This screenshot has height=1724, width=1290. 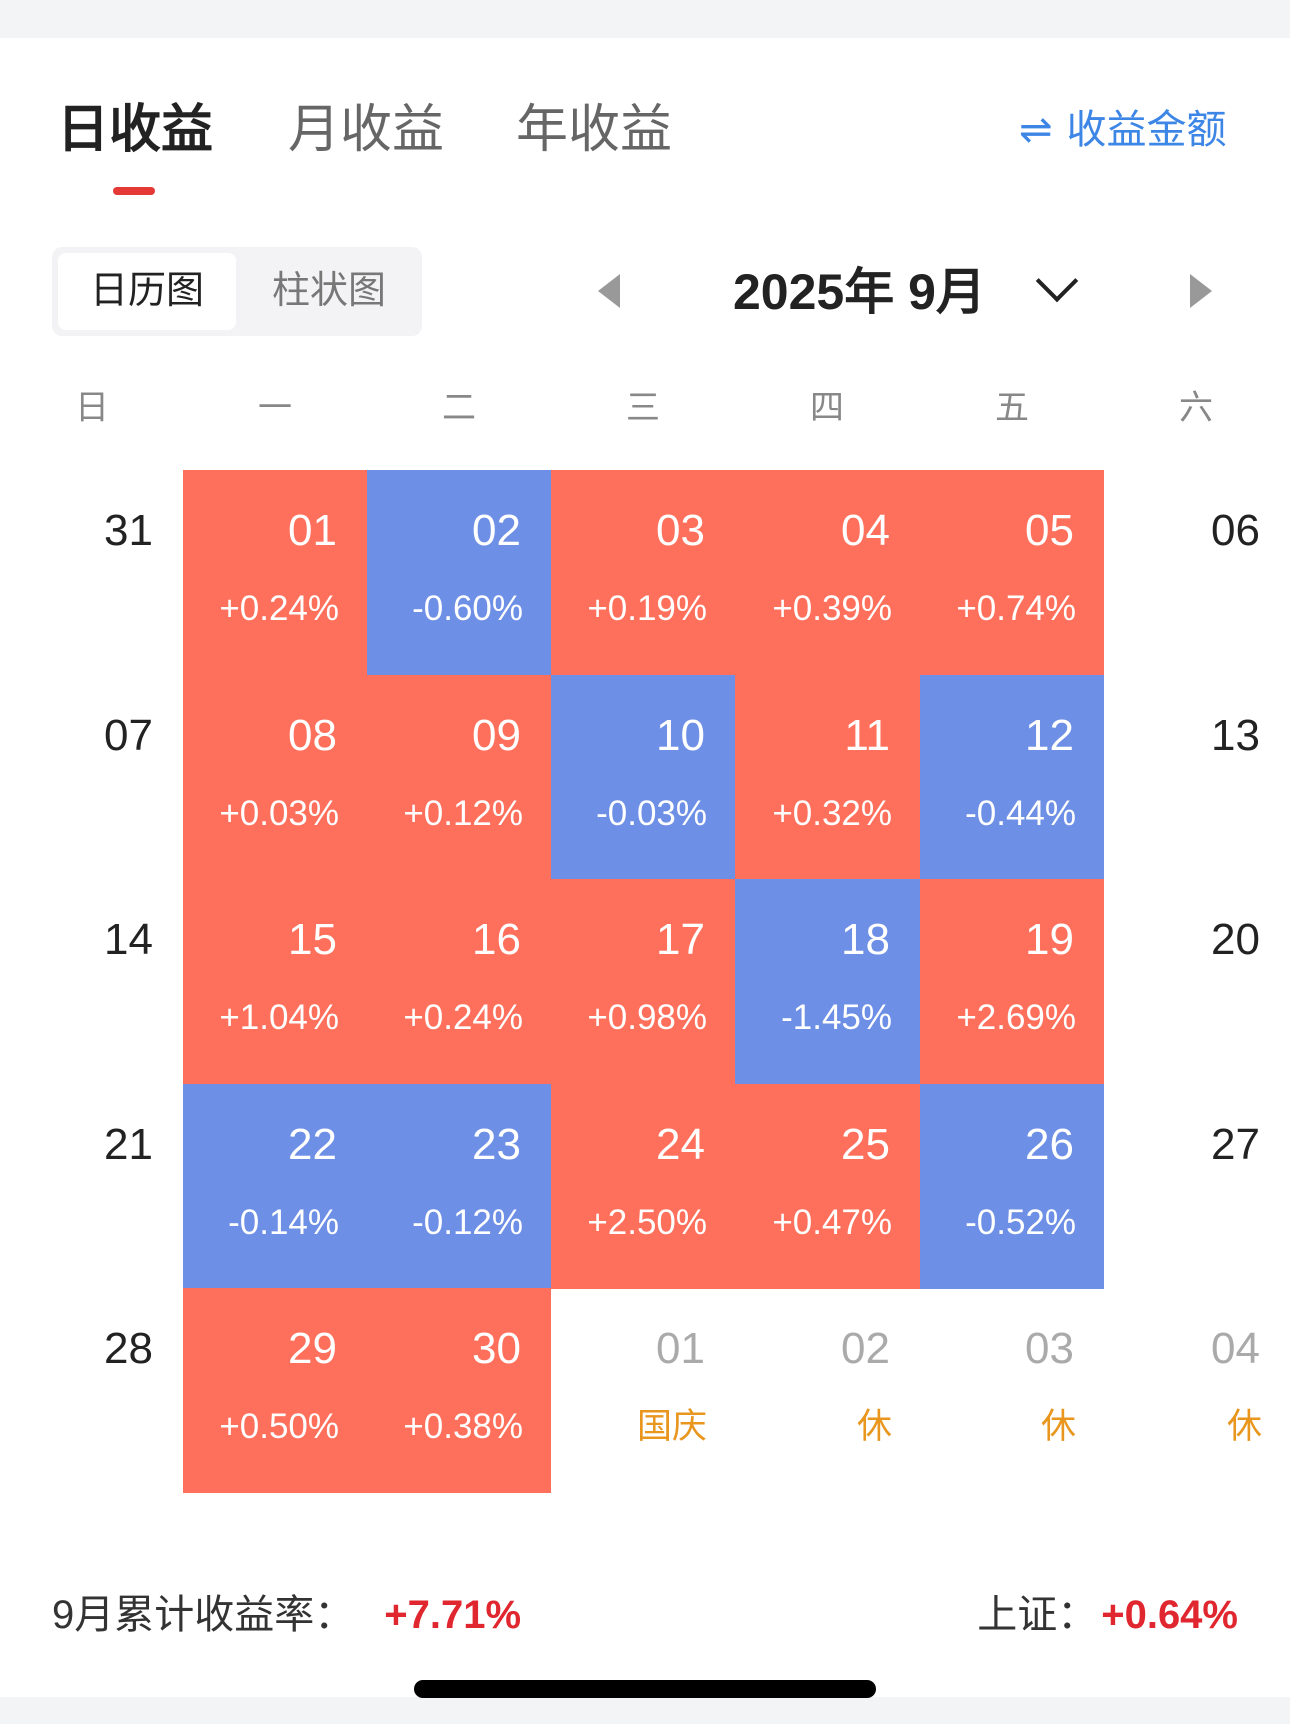 What do you see at coordinates (645, 1710) in the screenshot?
I see `bottom-area` at bounding box center [645, 1710].